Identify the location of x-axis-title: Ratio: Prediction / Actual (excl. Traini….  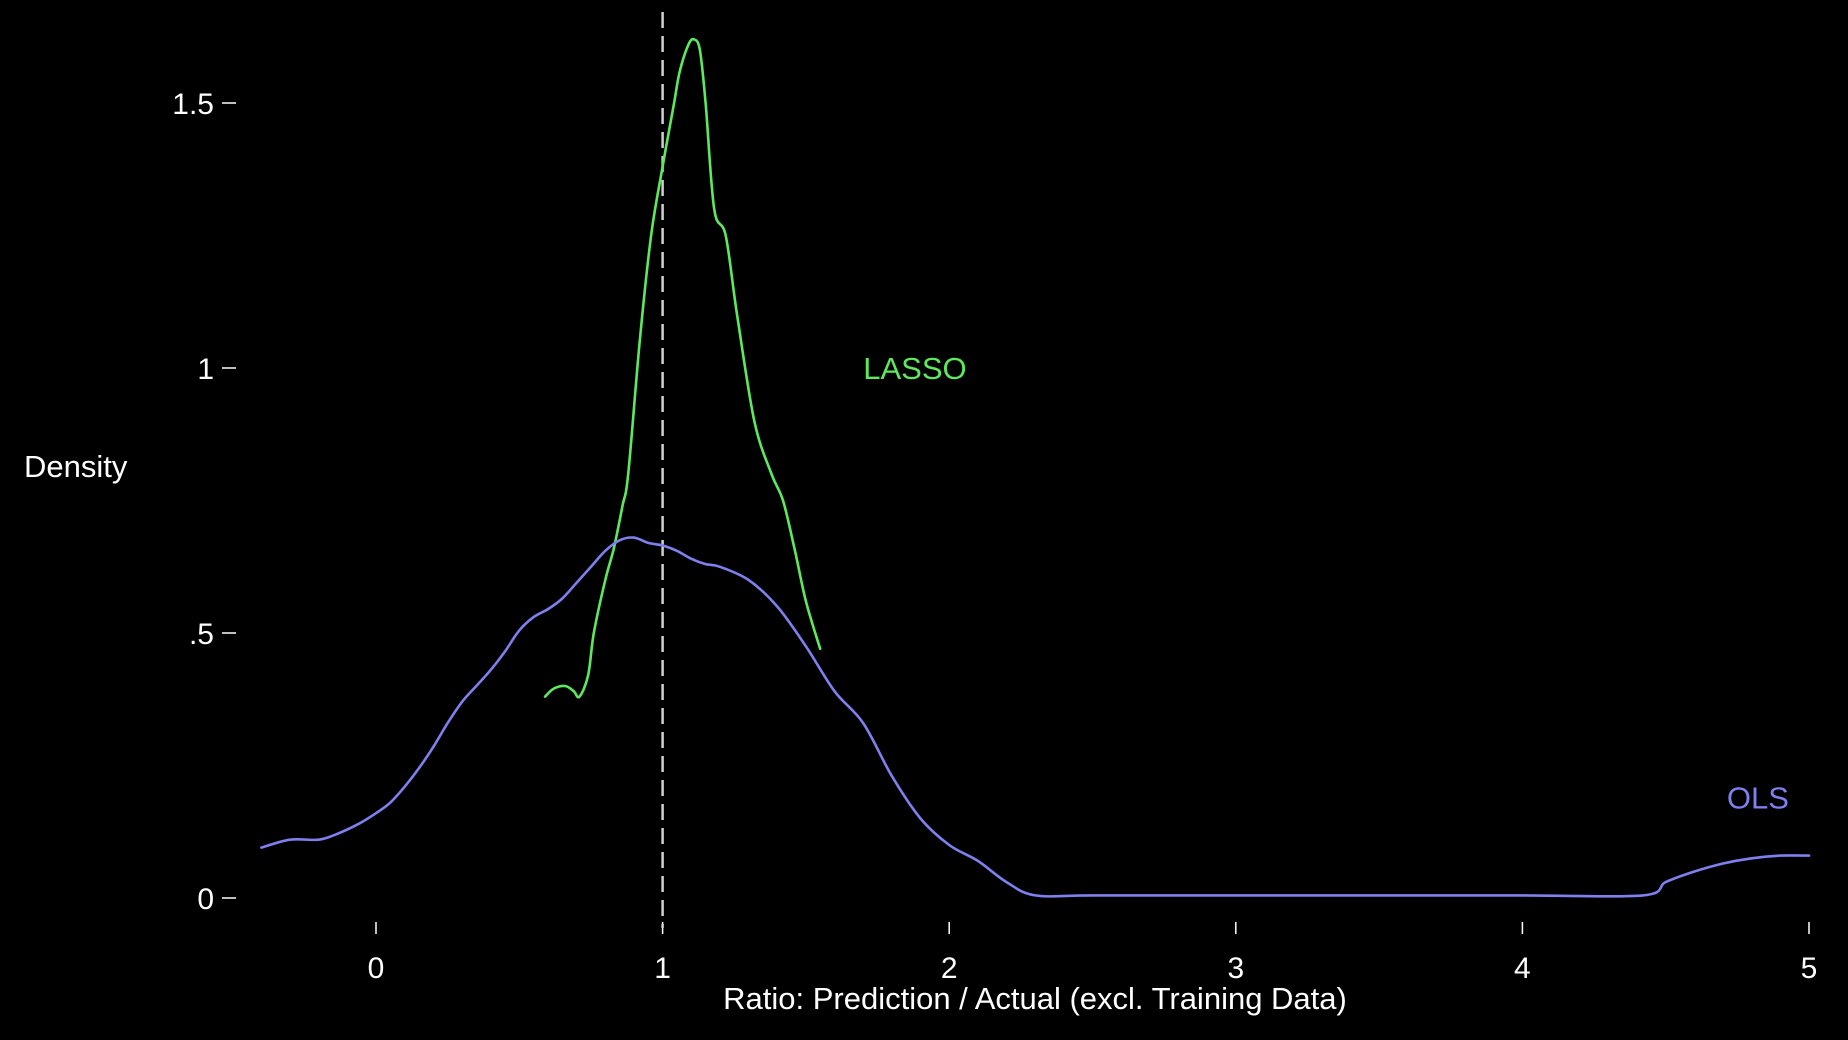
(1035, 998).